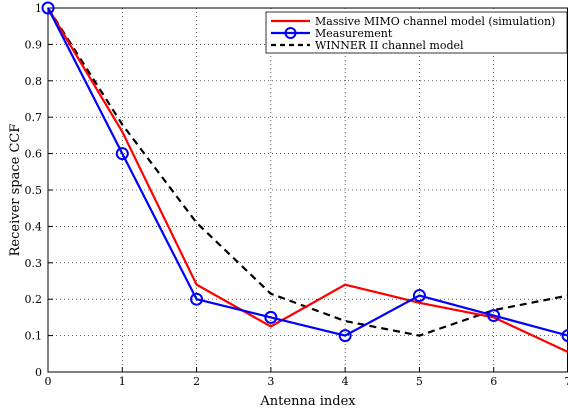  Describe the element at coordinates (38, 372) in the screenshot. I see `y-tick-label: 0` at that location.